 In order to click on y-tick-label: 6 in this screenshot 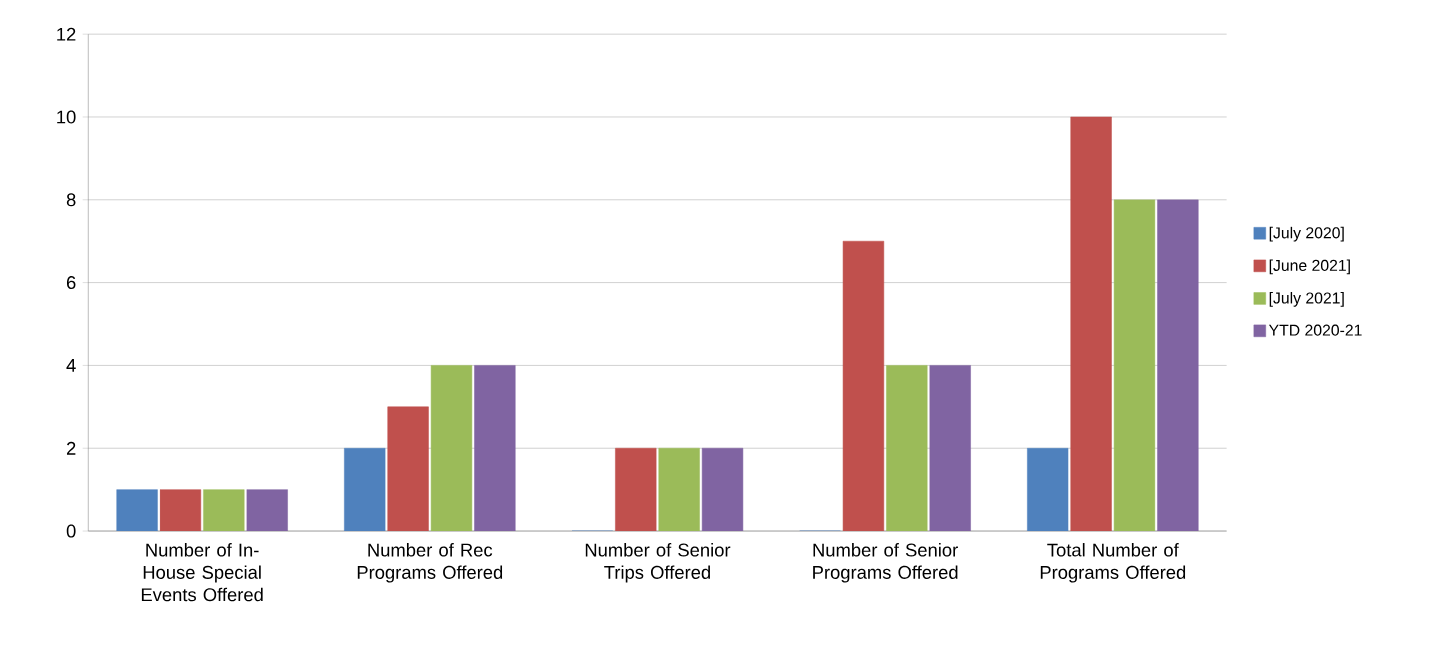, I will do `click(71, 283)`.